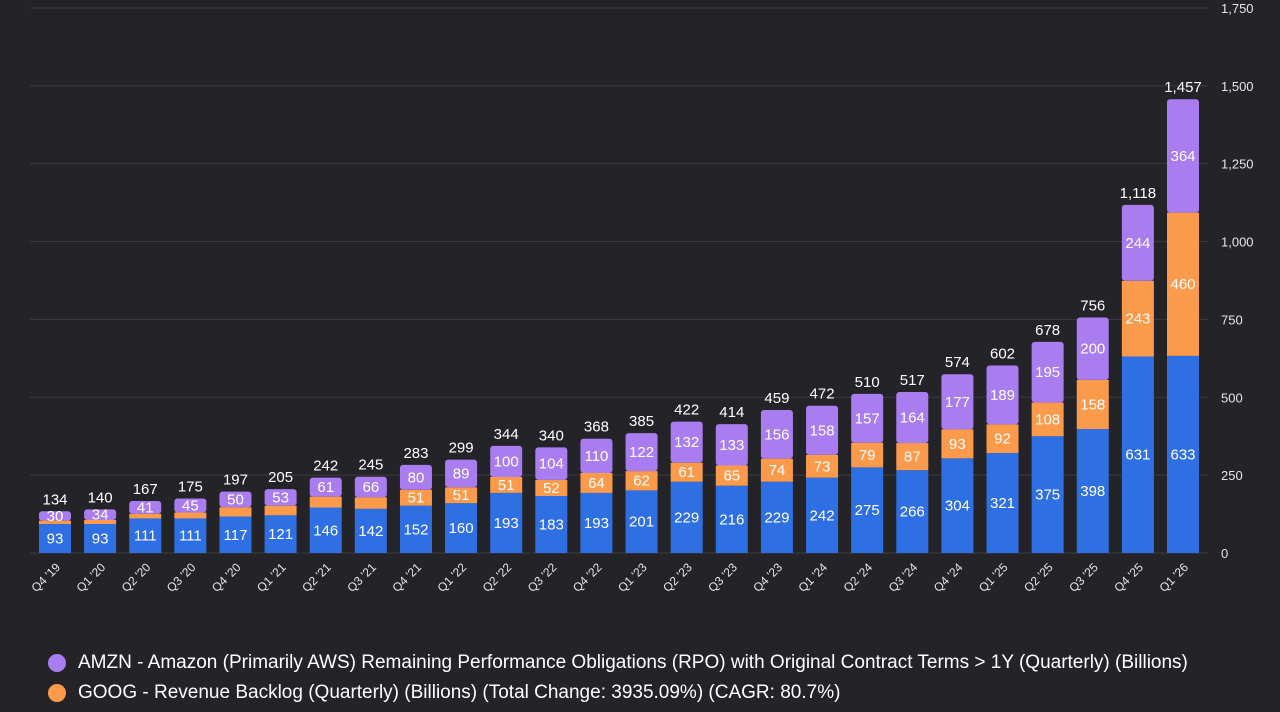 The height and width of the screenshot is (712, 1280). Describe the element at coordinates (1138, 193) in the screenshot. I see `bar-total-label: 1,118` at that location.